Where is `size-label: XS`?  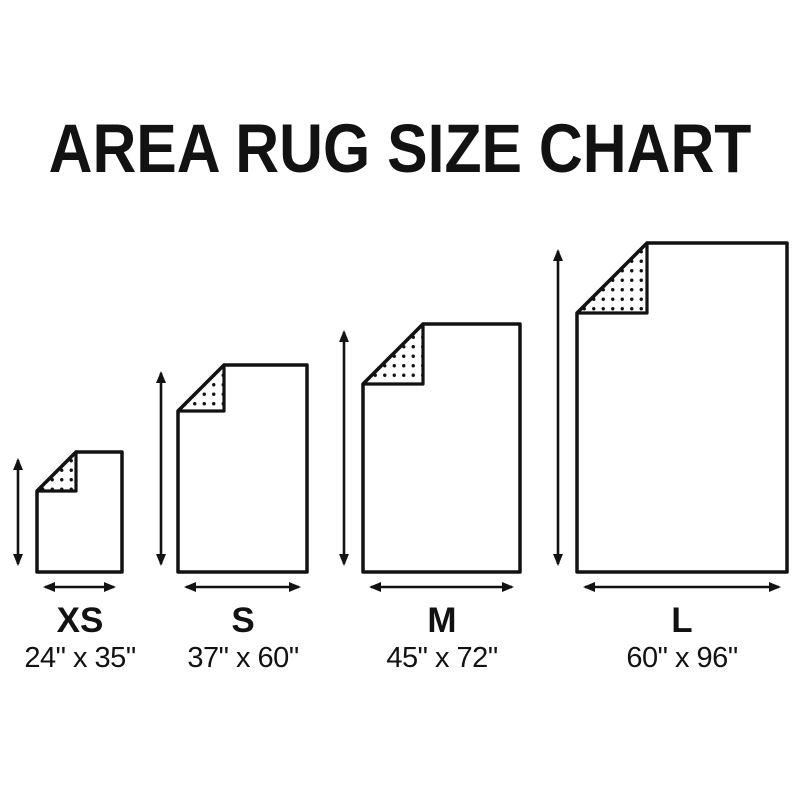 size-label: XS is located at coordinates (80, 620).